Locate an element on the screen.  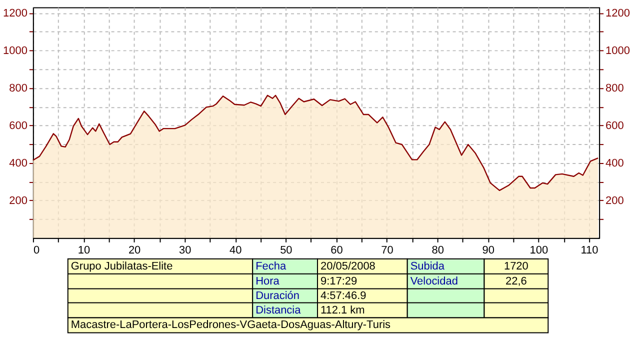
text: 1720 is located at coordinates (516, 266).